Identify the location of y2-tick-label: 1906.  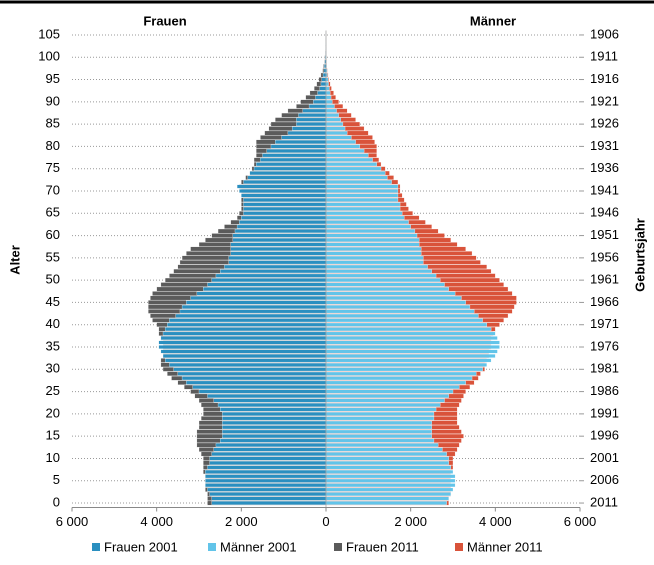
(604, 33).